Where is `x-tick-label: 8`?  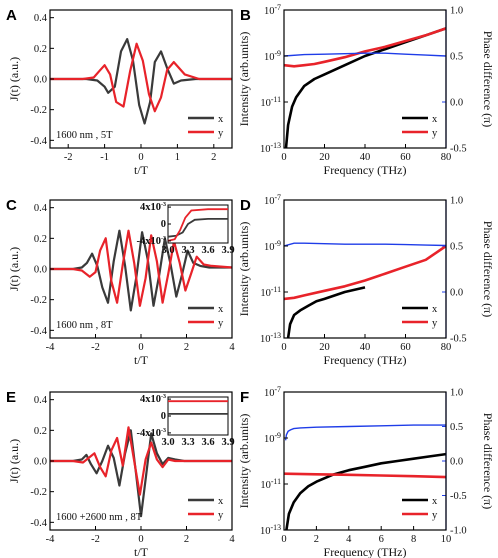
x-tick-label: 8 is located at coordinates (413, 539).